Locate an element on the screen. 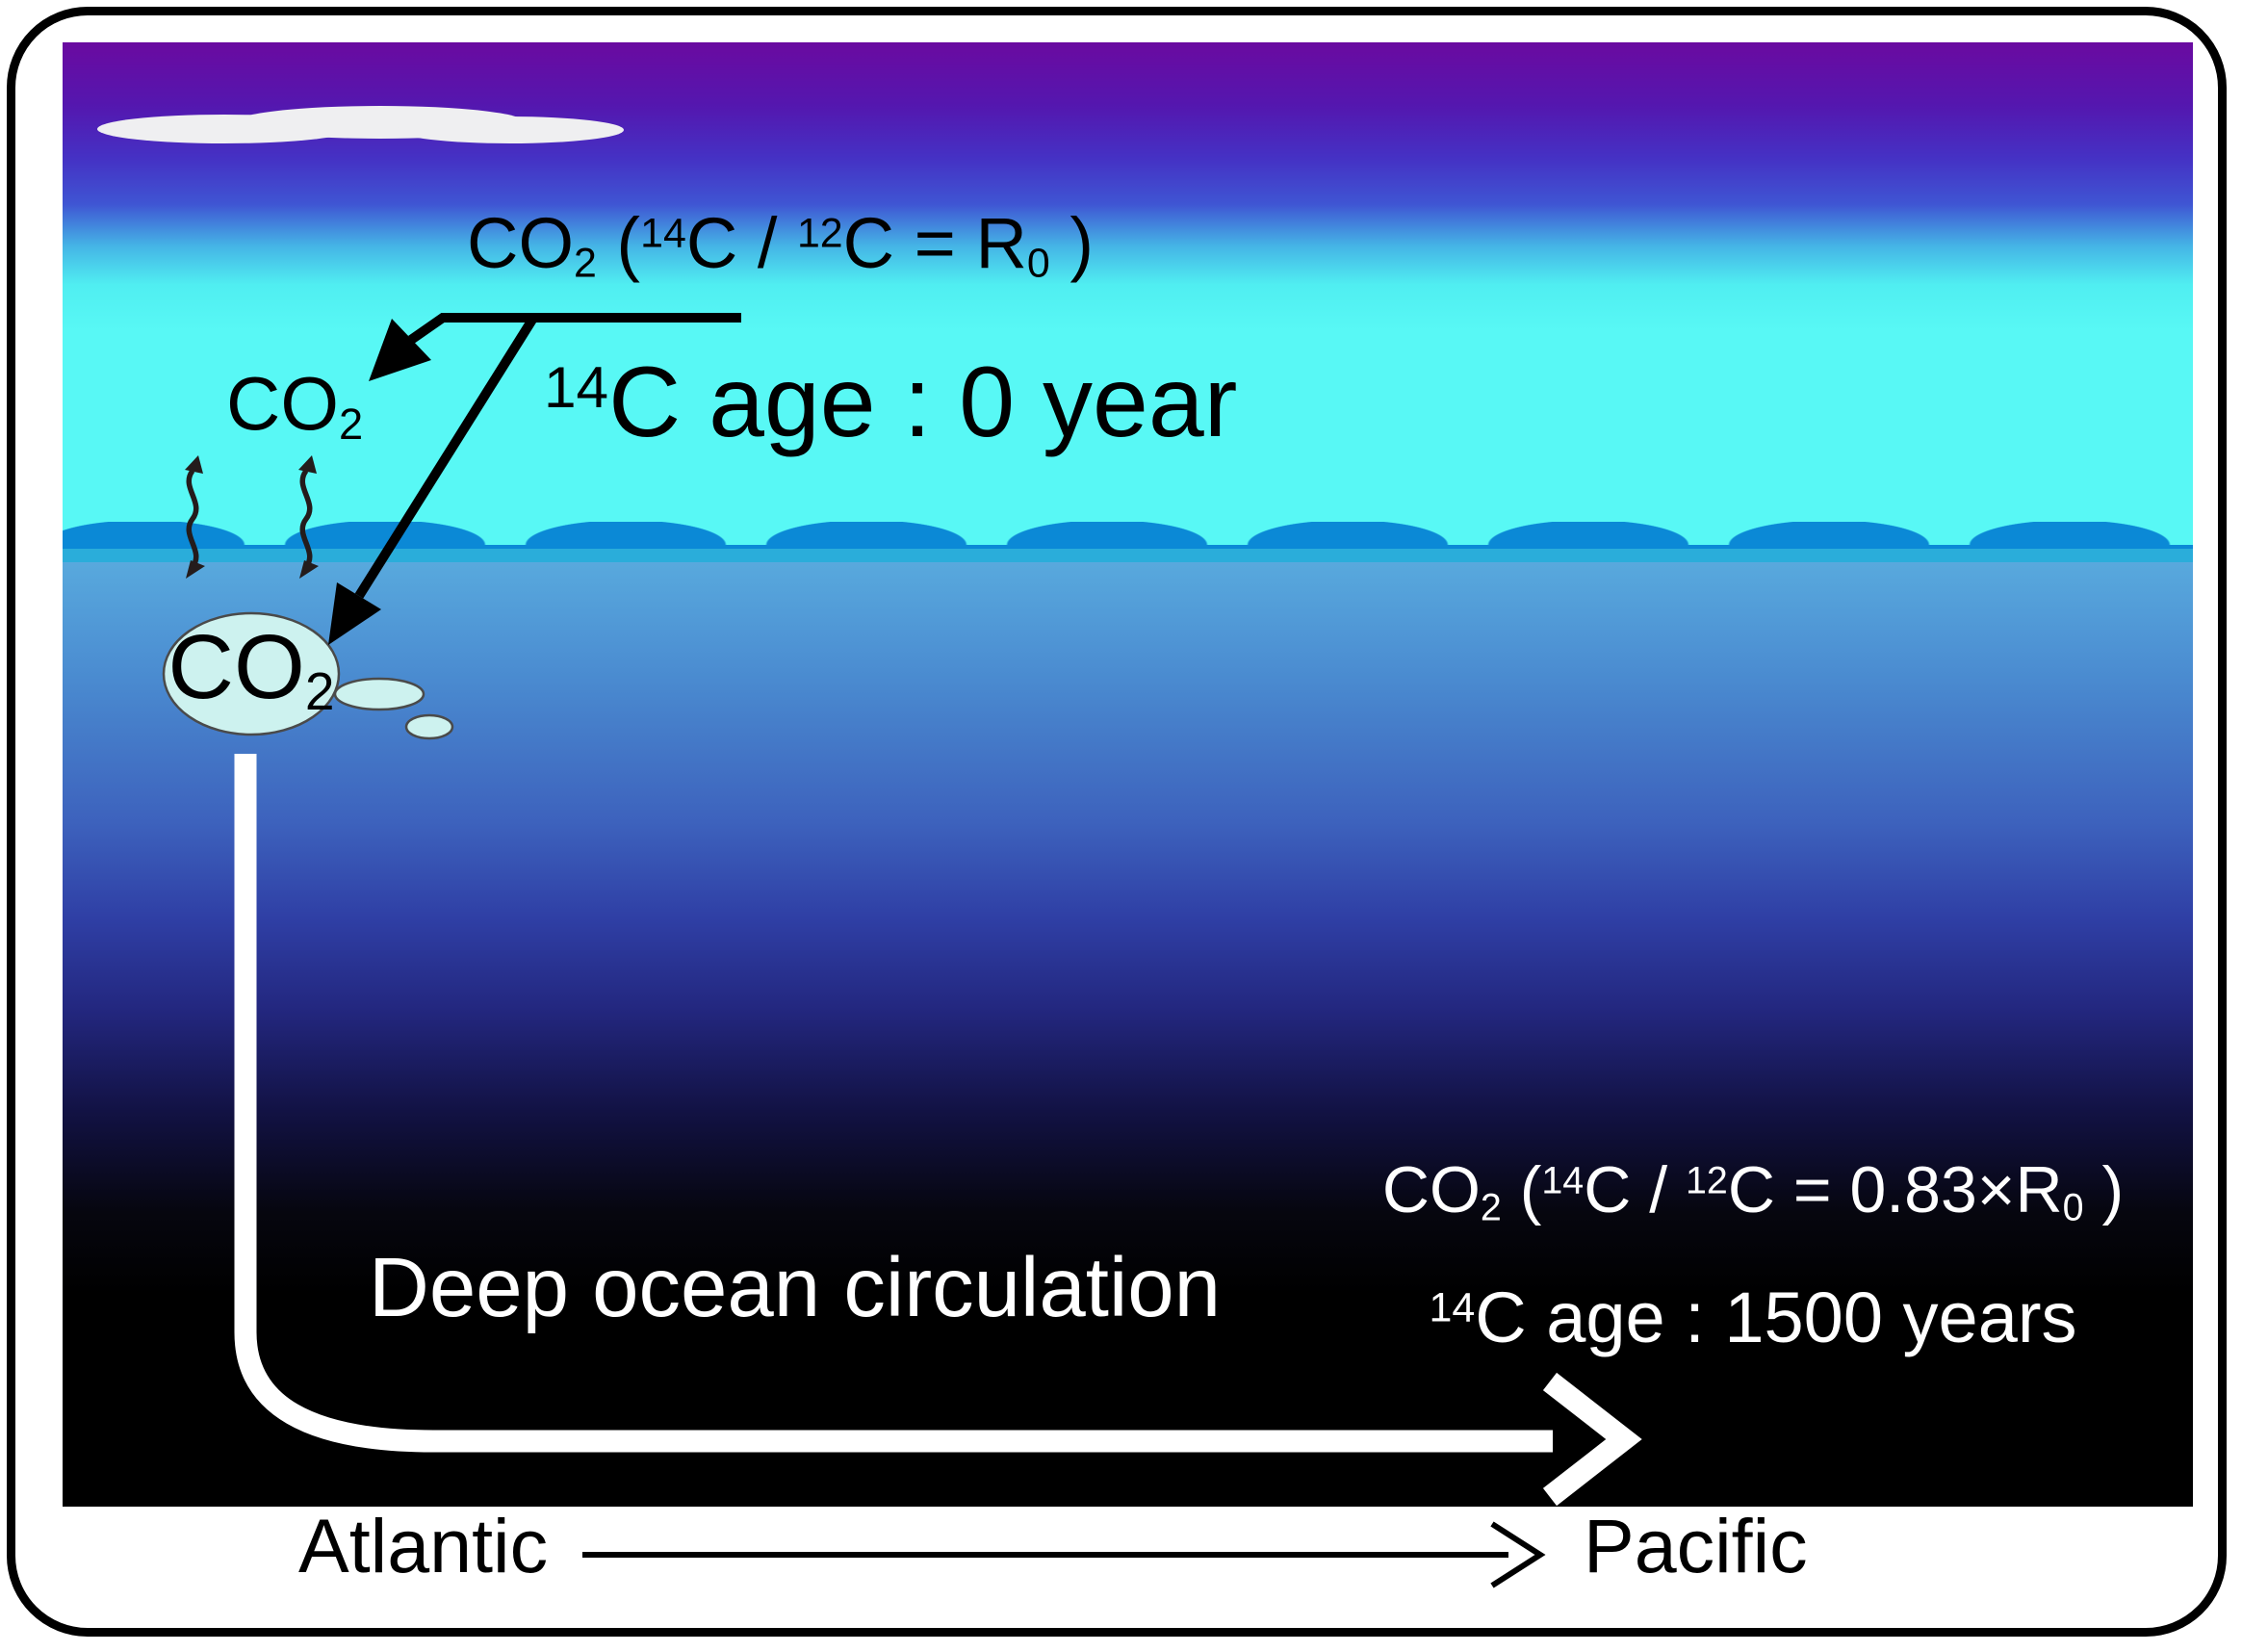  text-fragment: C = 0.83×R is located at coordinates (1895, 1189).